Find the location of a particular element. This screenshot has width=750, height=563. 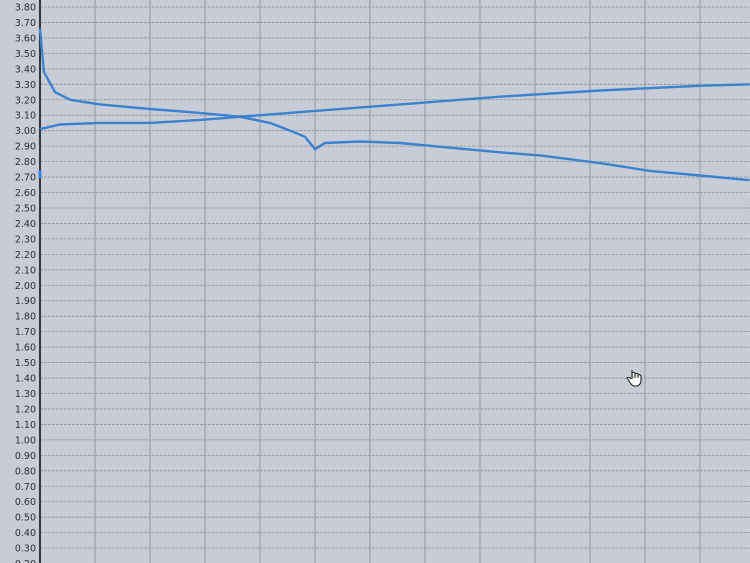

y-tick-label: 0.60 is located at coordinates (25, 502).